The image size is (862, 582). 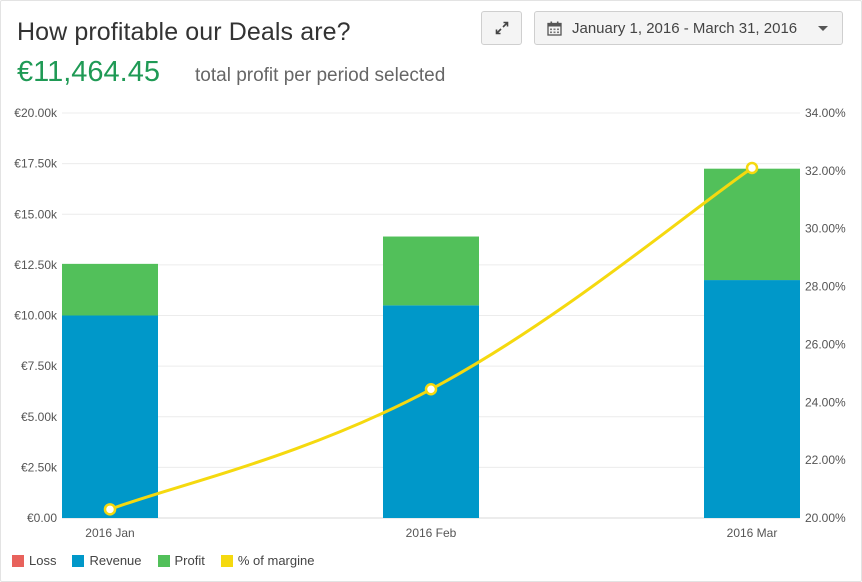 What do you see at coordinates (39, 467) in the screenshot?
I see `y-left-tick-label: €2.50k` at bounding box center [39, 467].